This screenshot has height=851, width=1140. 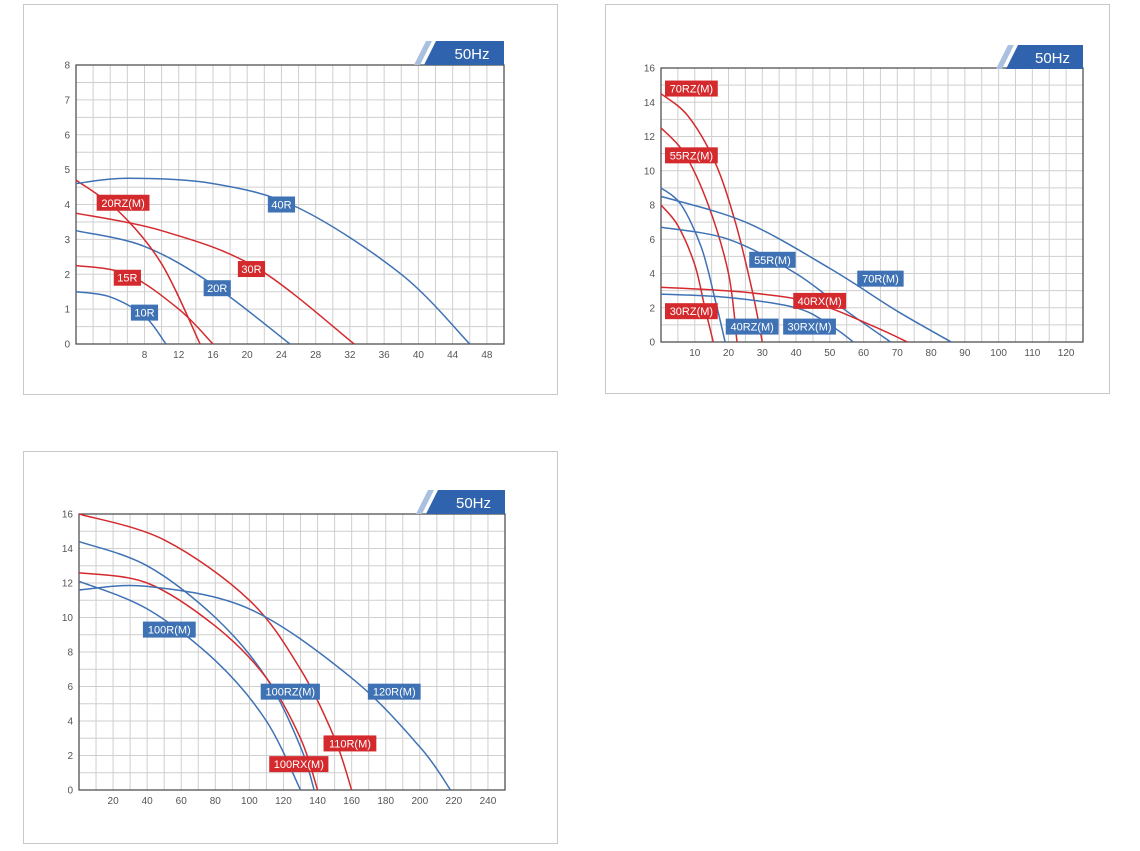 I want to click on series-label-text: 100RZ(M), so click(x=291, y=693).